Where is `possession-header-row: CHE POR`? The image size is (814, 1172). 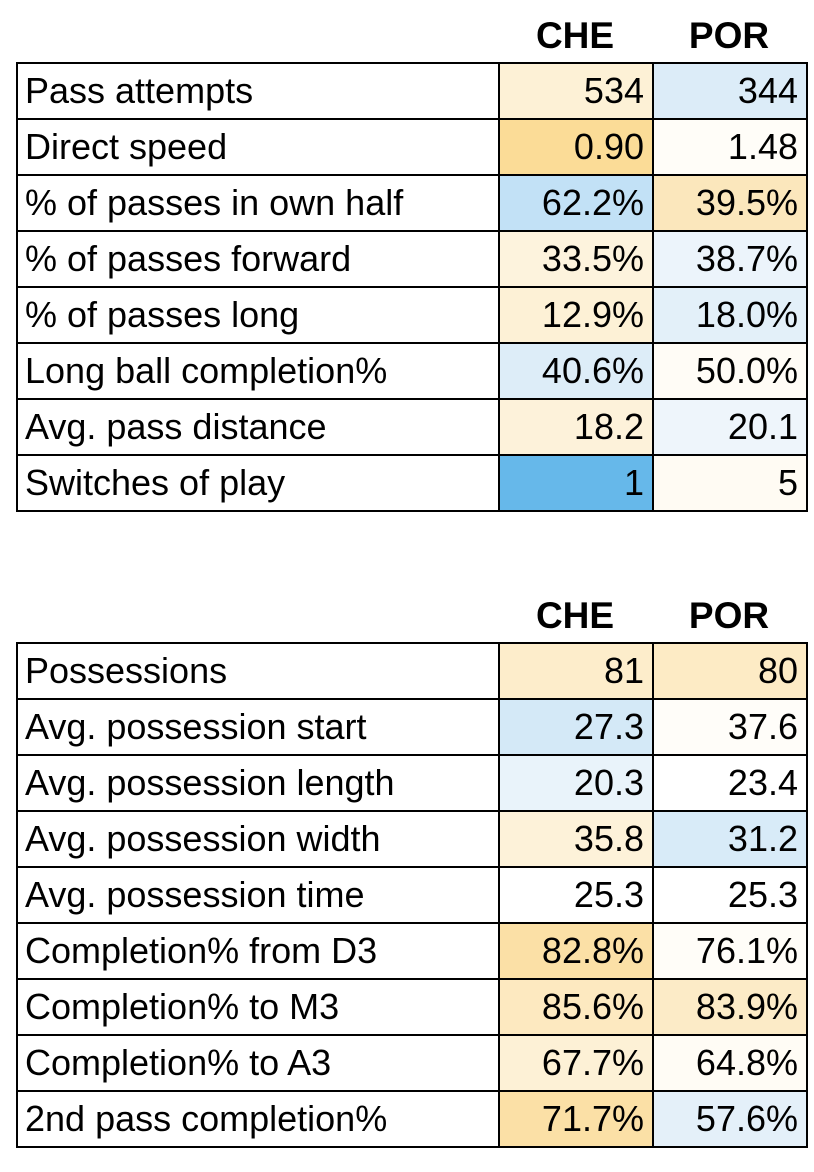 possession-header-row: CHE POR is located at coordinates (411, 615).